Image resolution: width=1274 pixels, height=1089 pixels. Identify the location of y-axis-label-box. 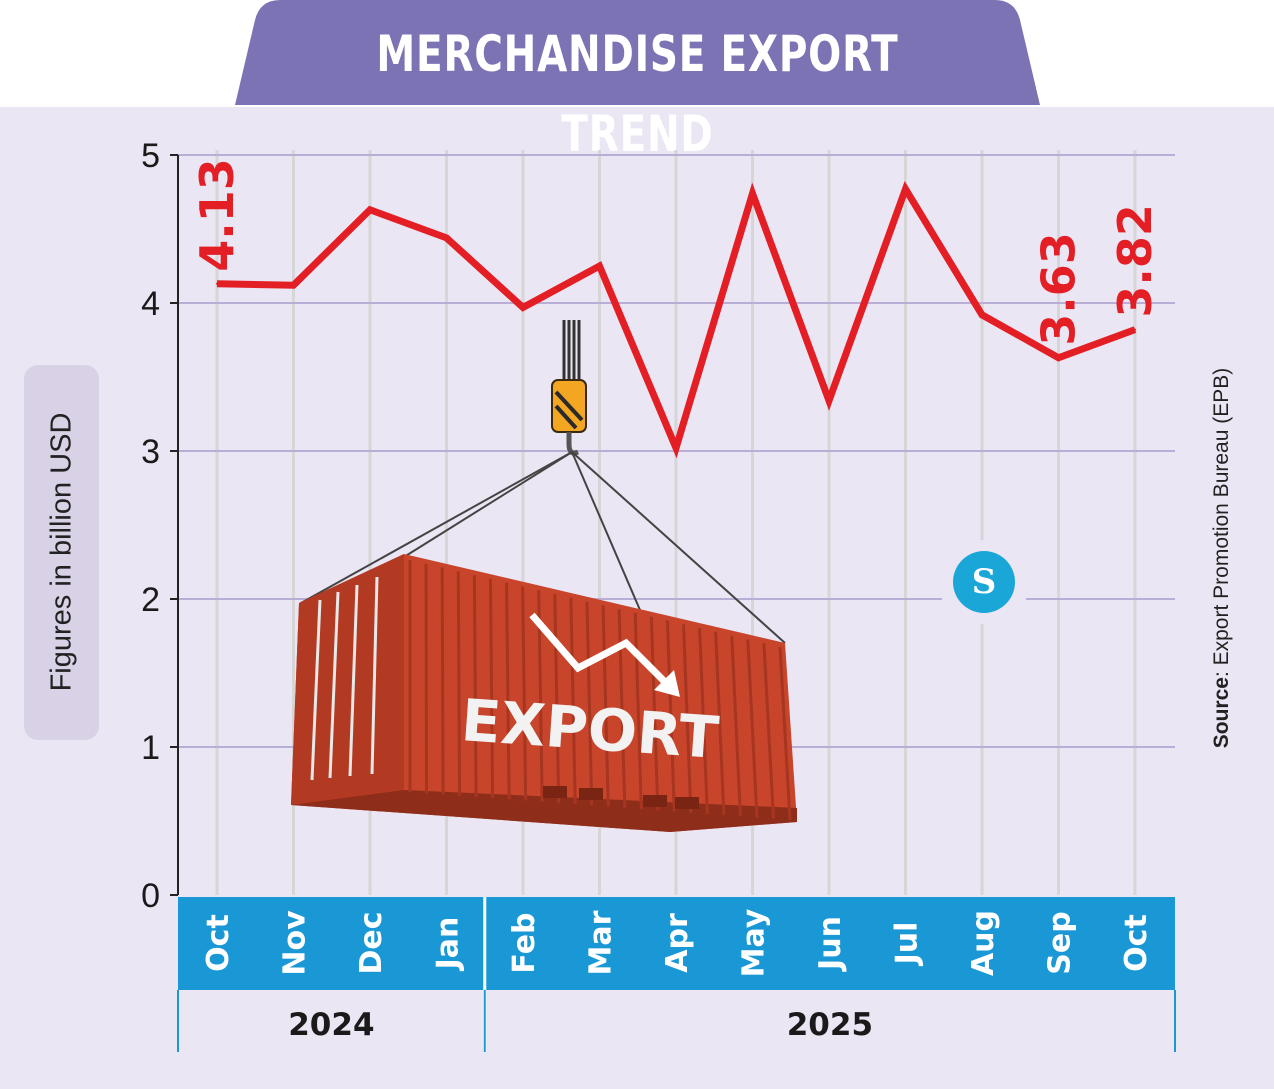
(61, 552).